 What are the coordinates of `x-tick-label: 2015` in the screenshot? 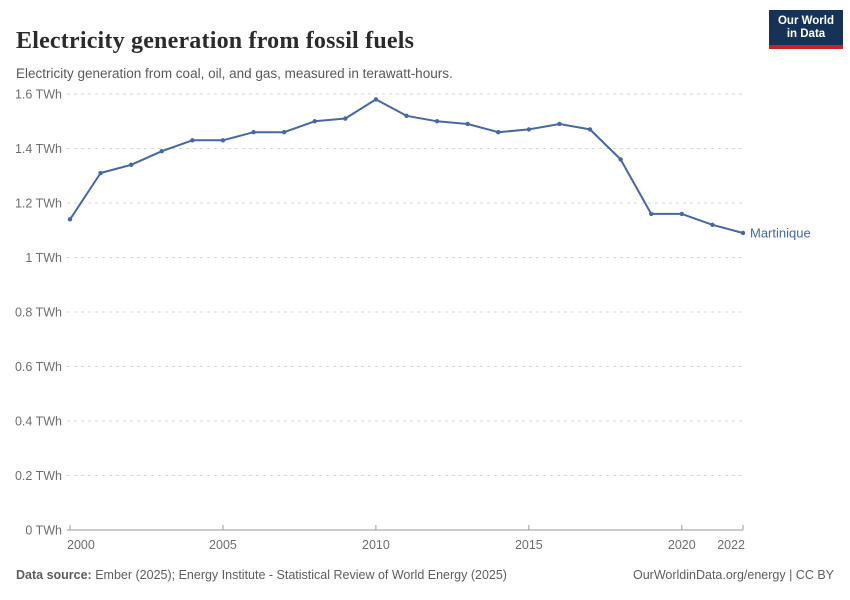 It's located at (529, 545).